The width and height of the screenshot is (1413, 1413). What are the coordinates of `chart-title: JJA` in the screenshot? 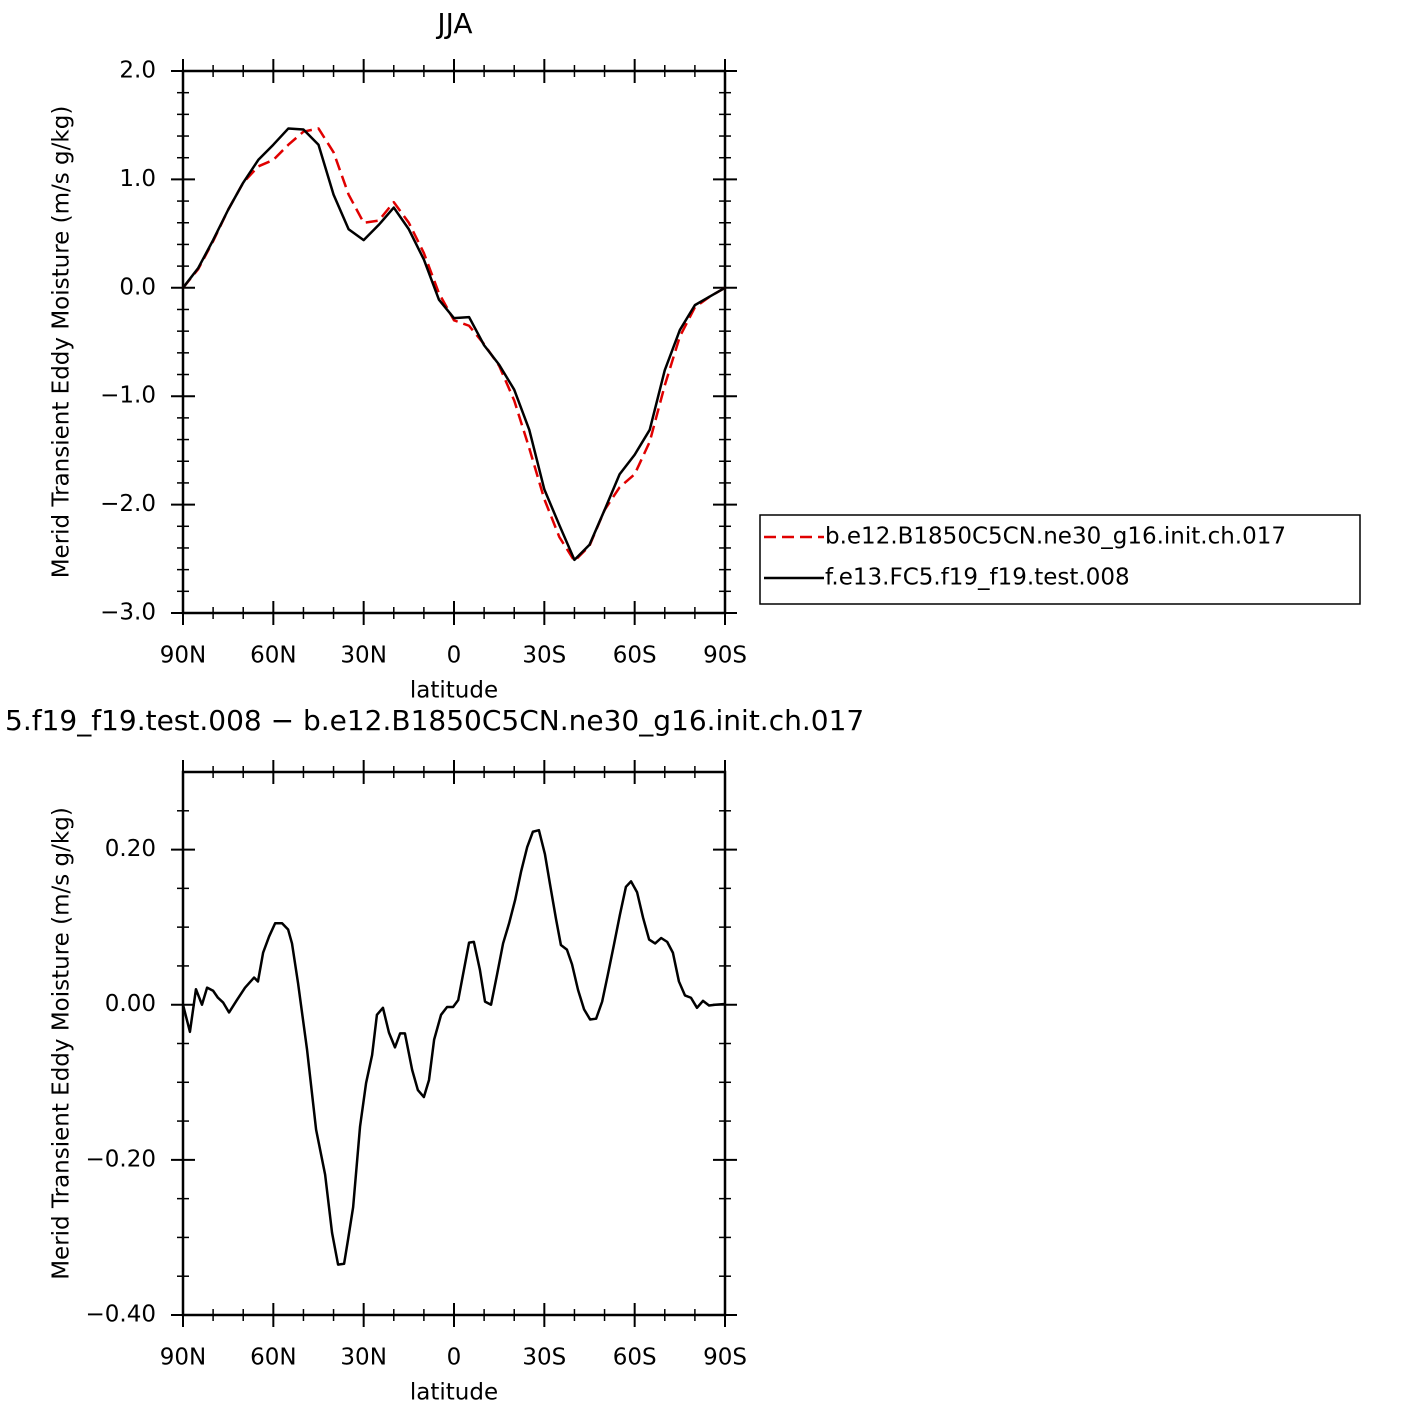 It's located at (453, 23).